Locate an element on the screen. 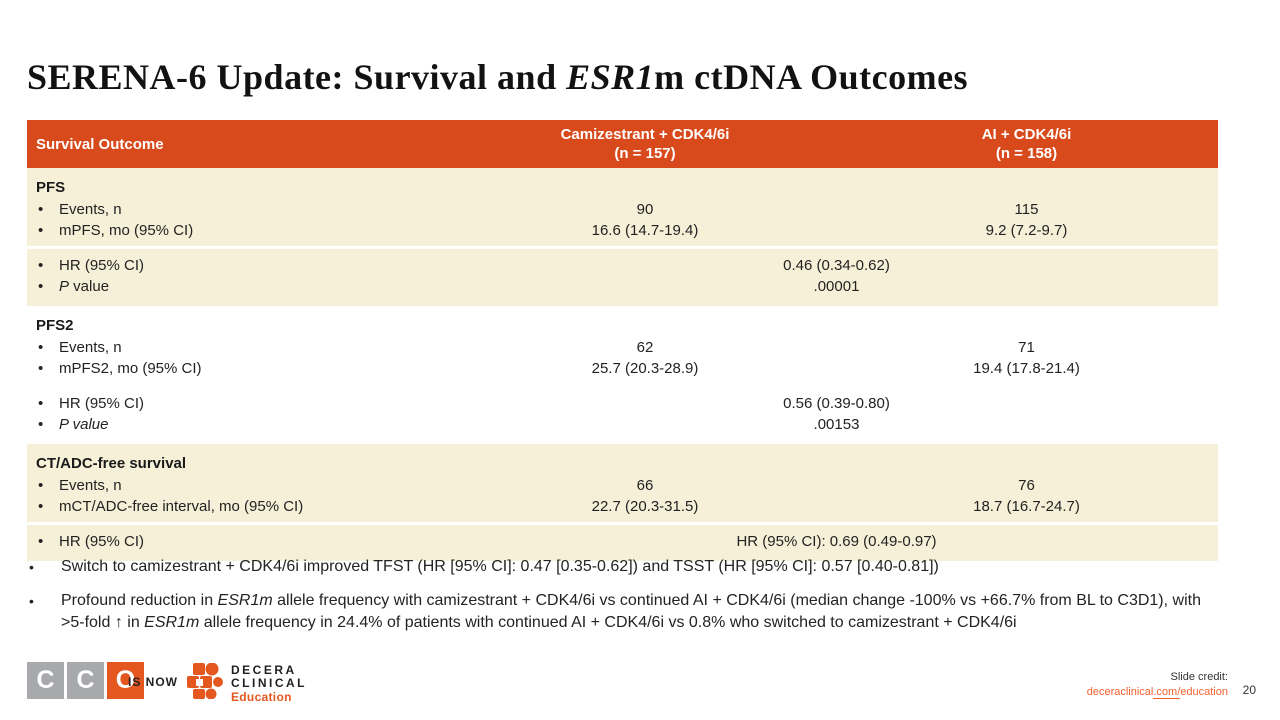 The height and width of the screenshot is (720, 1280). header-ai-arm: AI + CDK4/6i (n = 158) is located at coordinates (1026, 144).